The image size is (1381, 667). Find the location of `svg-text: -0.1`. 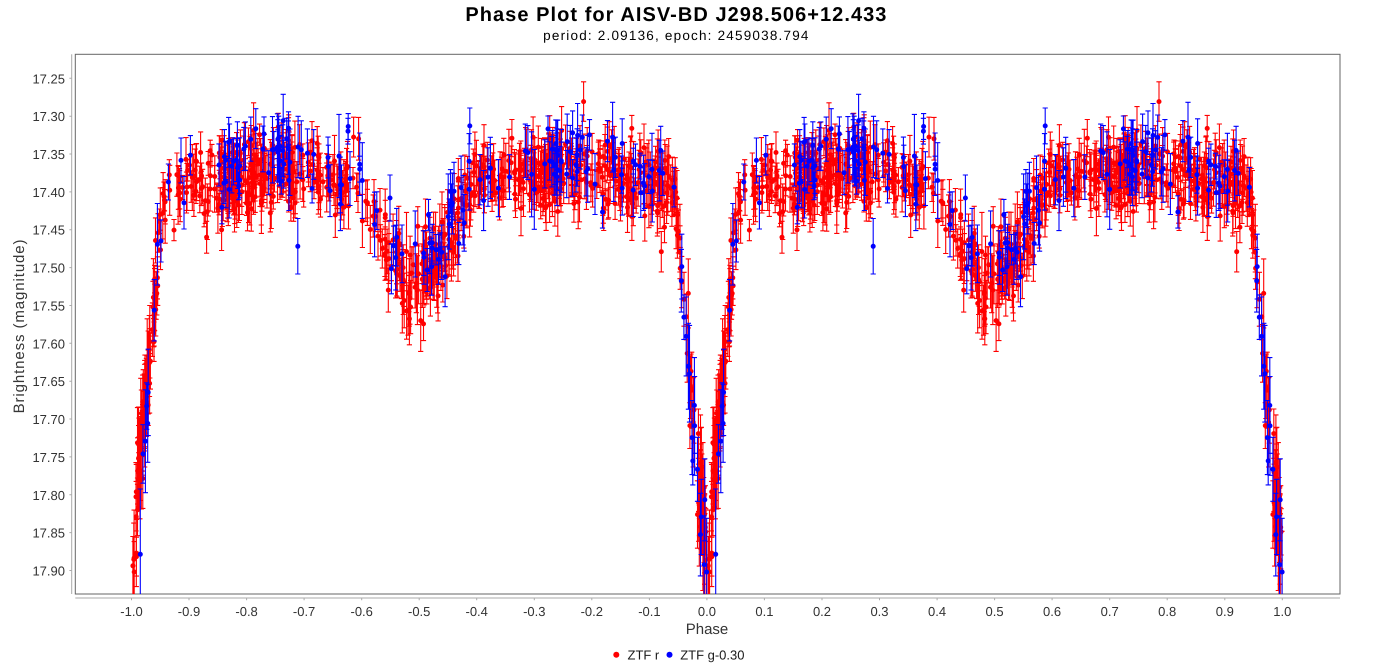

svg-text: -0.1 is located at coordinates (649, 611).